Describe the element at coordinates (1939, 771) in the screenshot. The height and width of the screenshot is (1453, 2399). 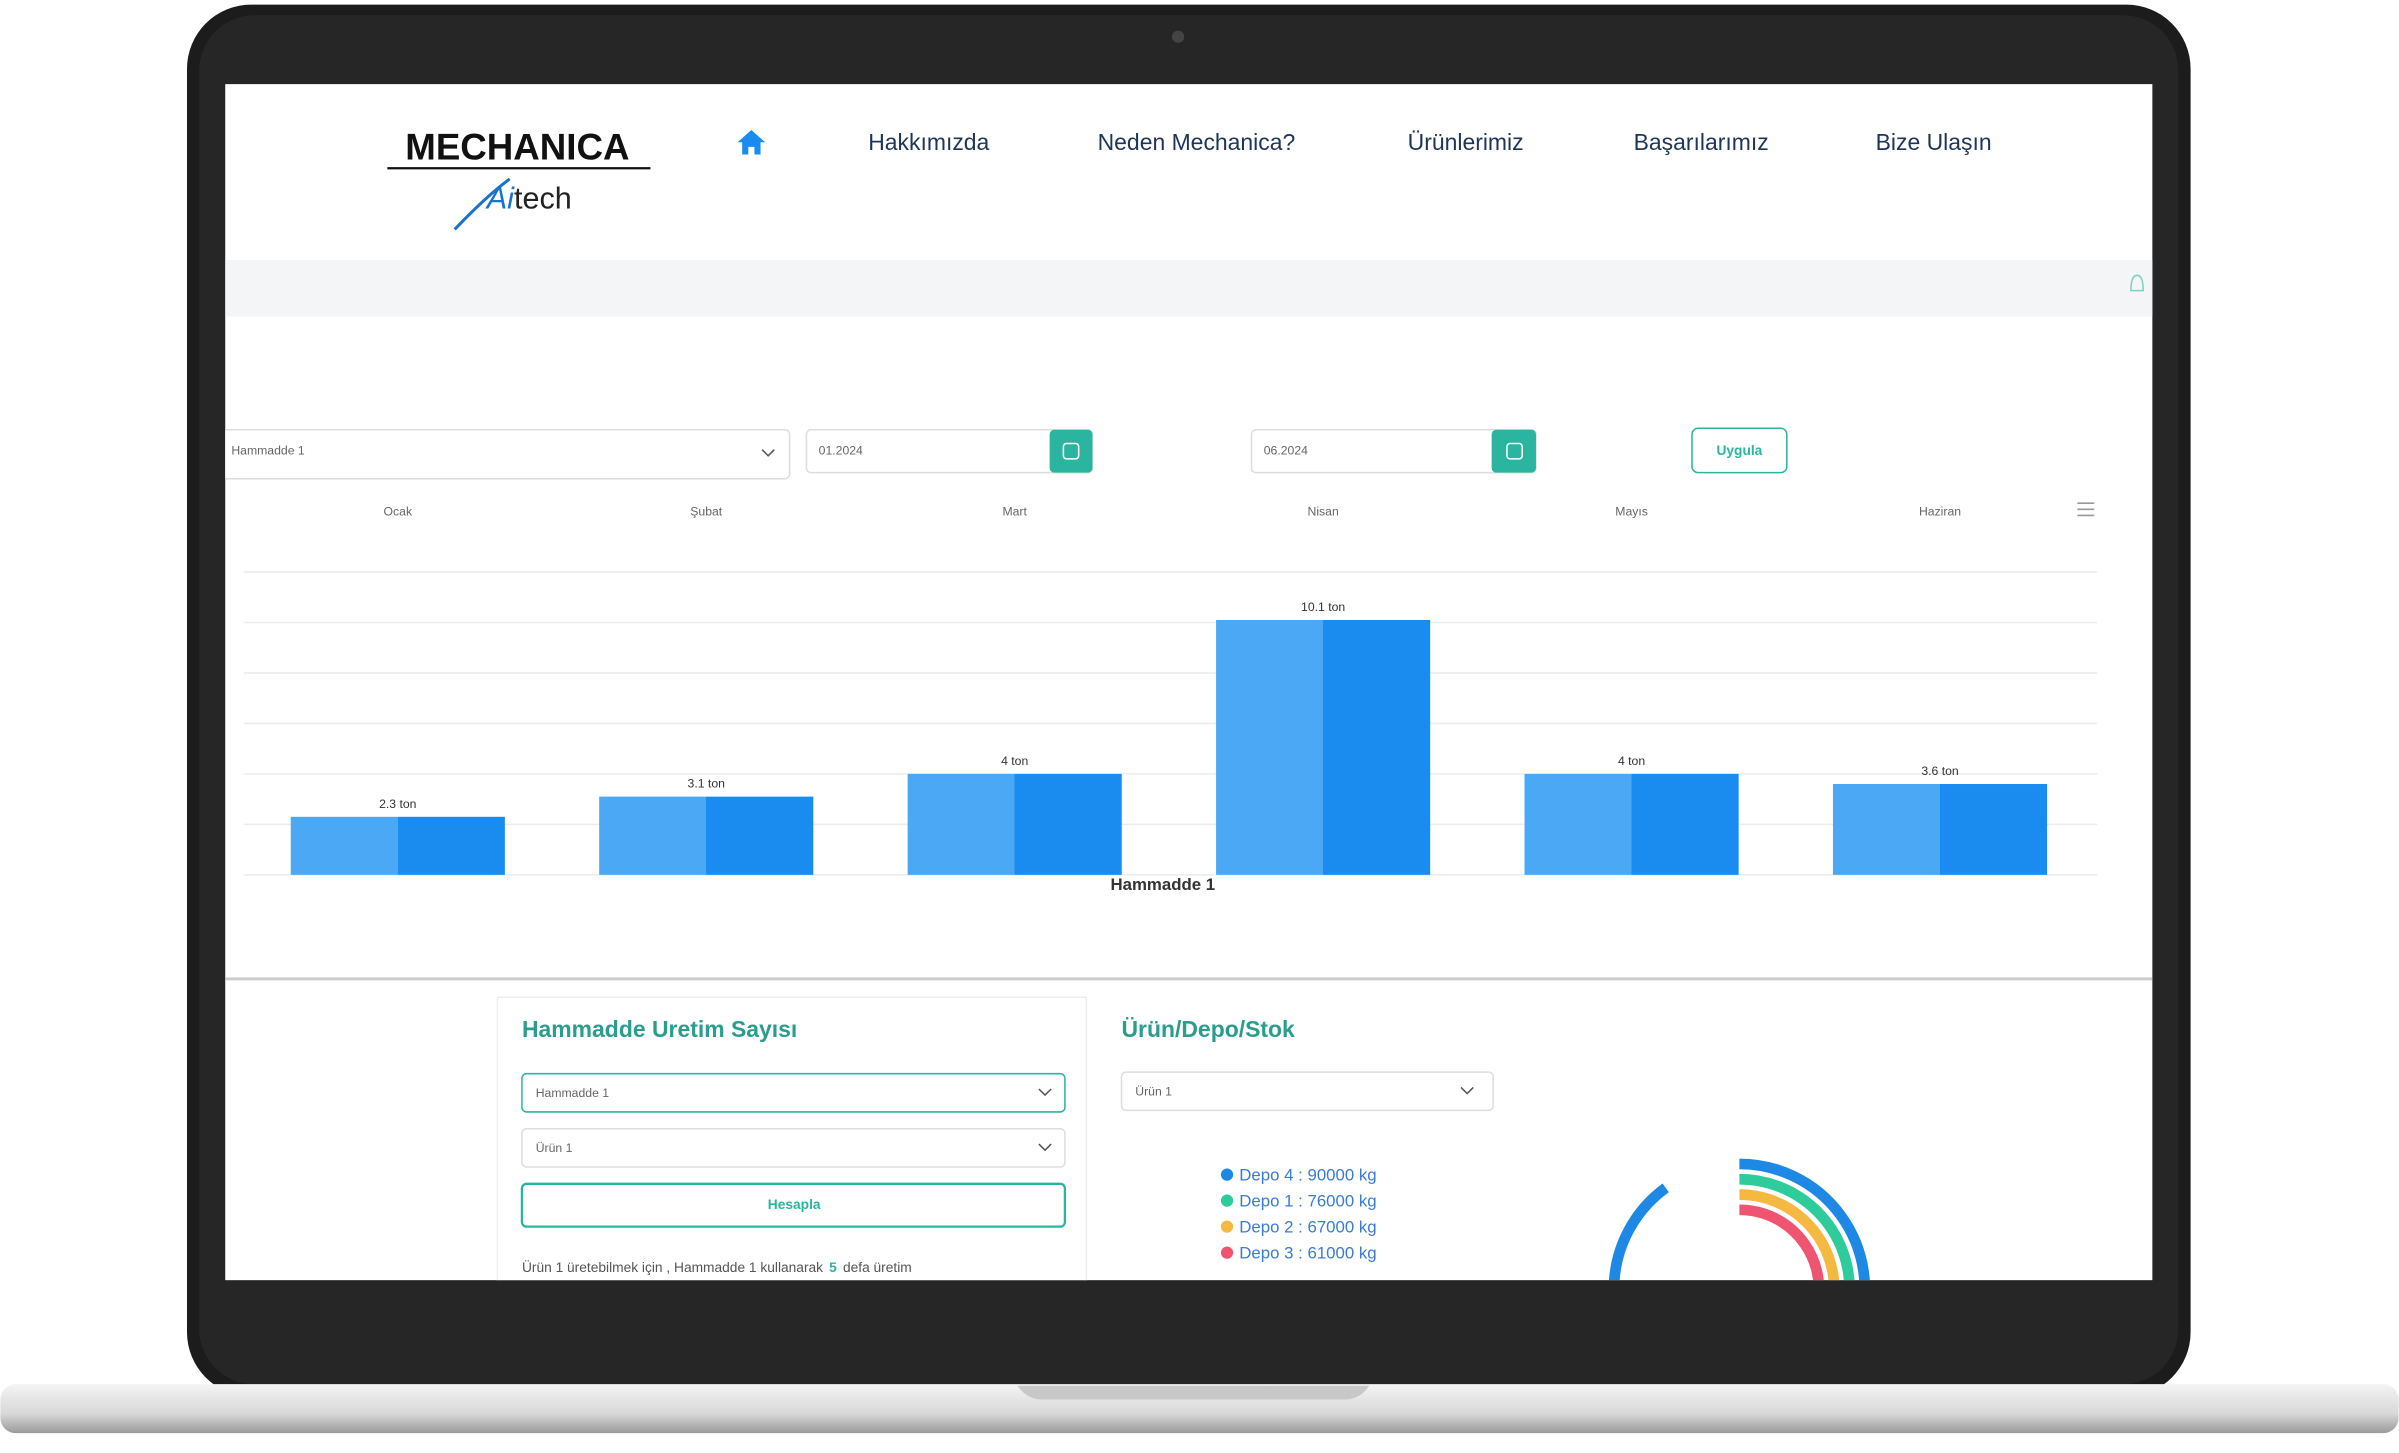
I see `value-label: 3.6 ton` at that location.